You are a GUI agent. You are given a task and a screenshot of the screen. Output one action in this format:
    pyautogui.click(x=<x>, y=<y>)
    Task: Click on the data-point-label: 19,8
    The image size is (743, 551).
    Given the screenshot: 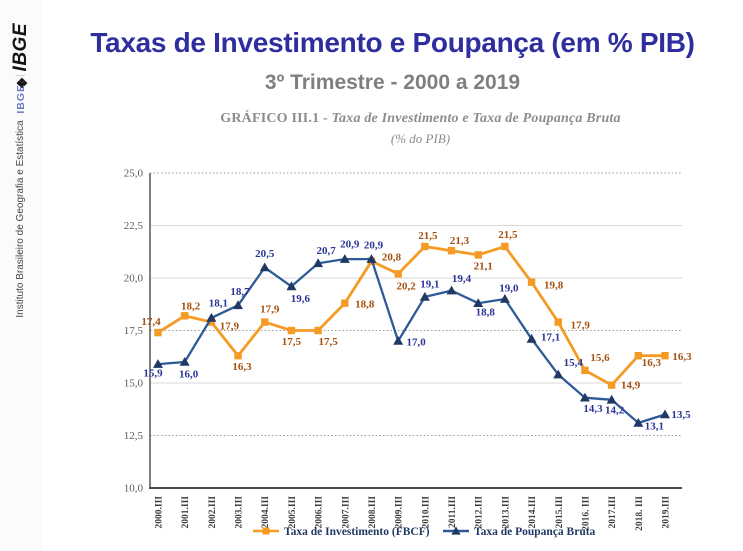 What is the action you would take?
    pyautogui.click(x=554, y=286)
    